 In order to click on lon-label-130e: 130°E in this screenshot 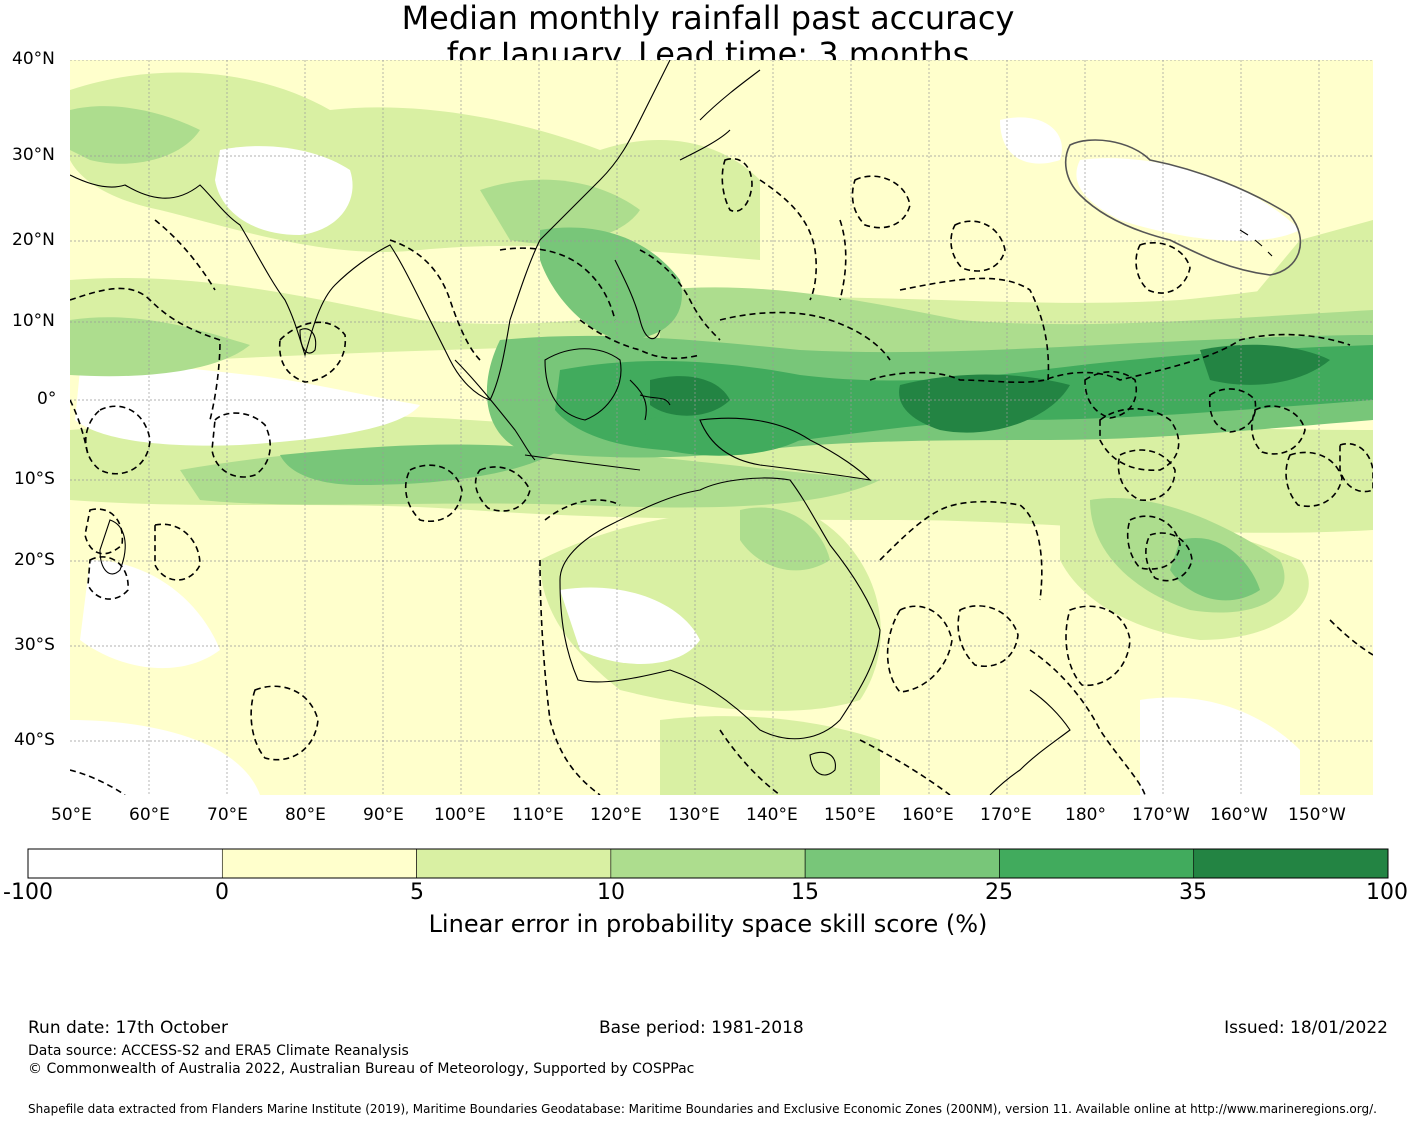, I will do `click(694, 815)`.